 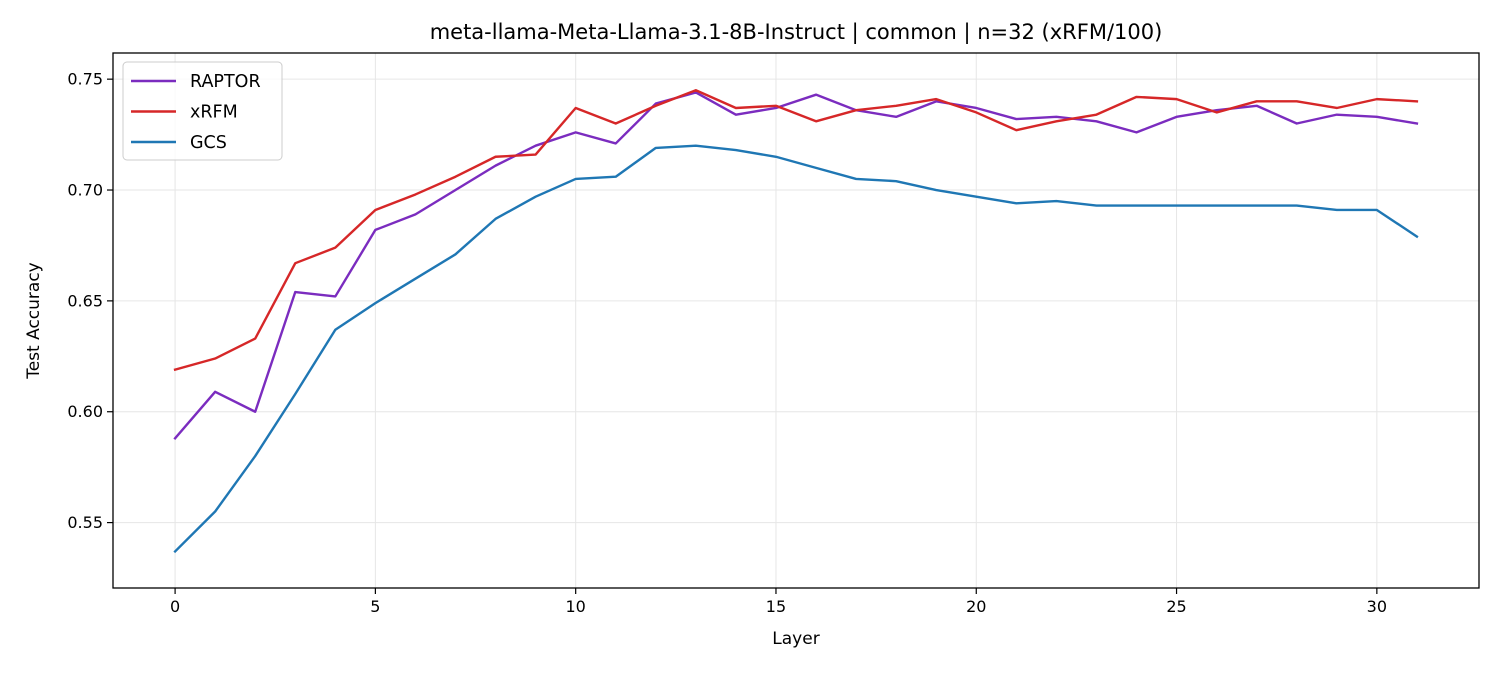 What do you see at coordinates (175, 606) in the screenshot?
I see `x-tick-label: 0` at bounding box center [175, 606].